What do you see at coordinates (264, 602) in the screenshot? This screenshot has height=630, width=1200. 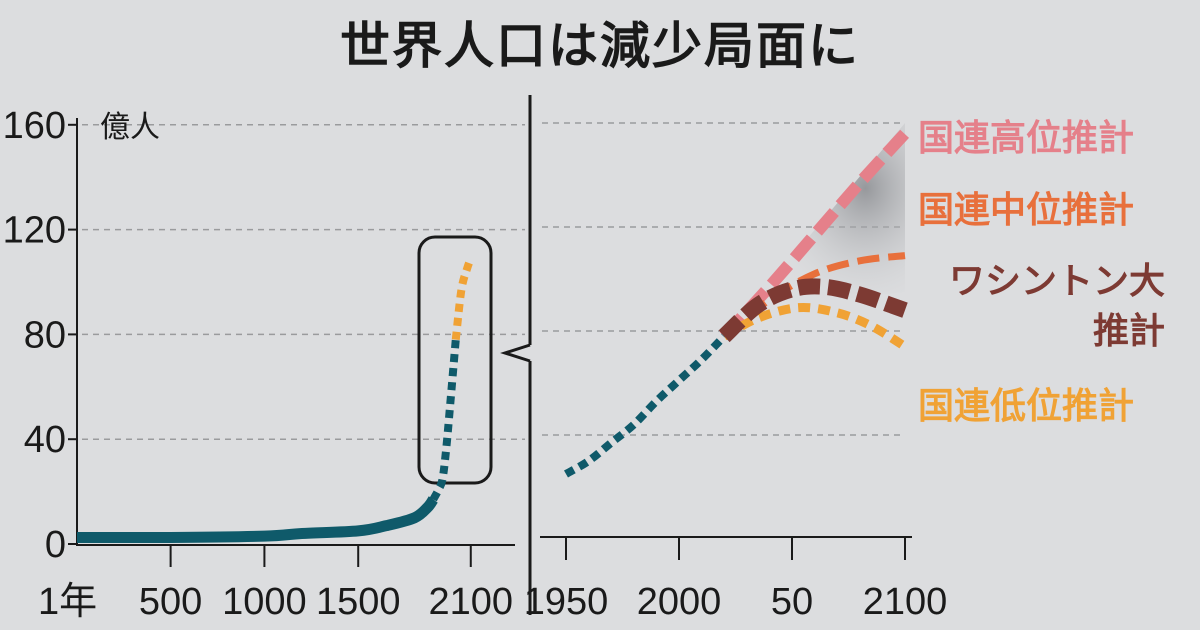 I see `x-tick-label: 1000` at bounding box center [264, 602].